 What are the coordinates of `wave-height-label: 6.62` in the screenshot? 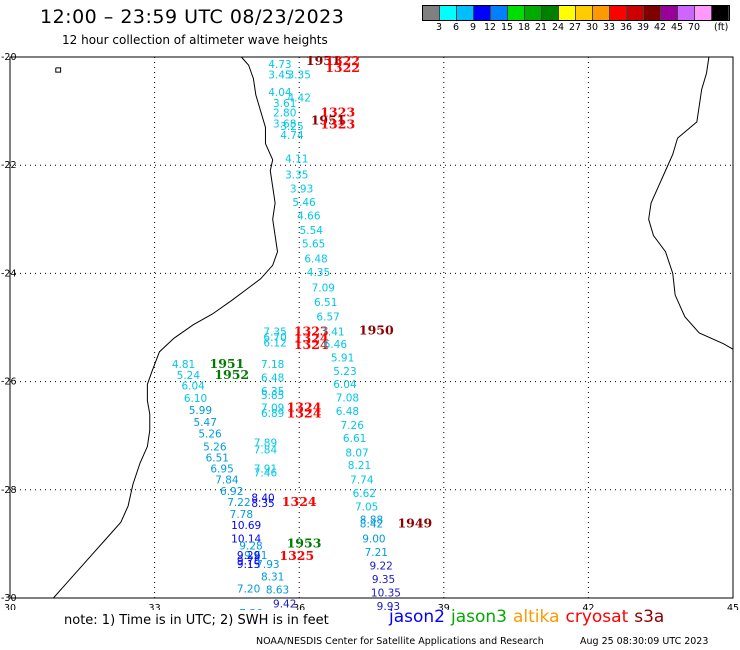 It's located at (364, 494).